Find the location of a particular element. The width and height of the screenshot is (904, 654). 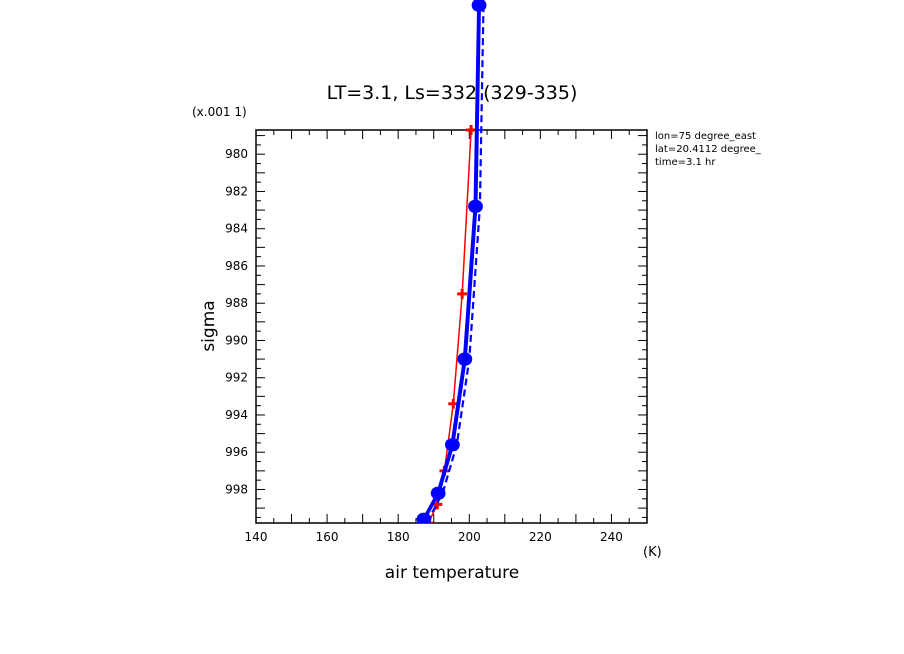

y-tick-label: 984 is located at coordinates (236, 229).